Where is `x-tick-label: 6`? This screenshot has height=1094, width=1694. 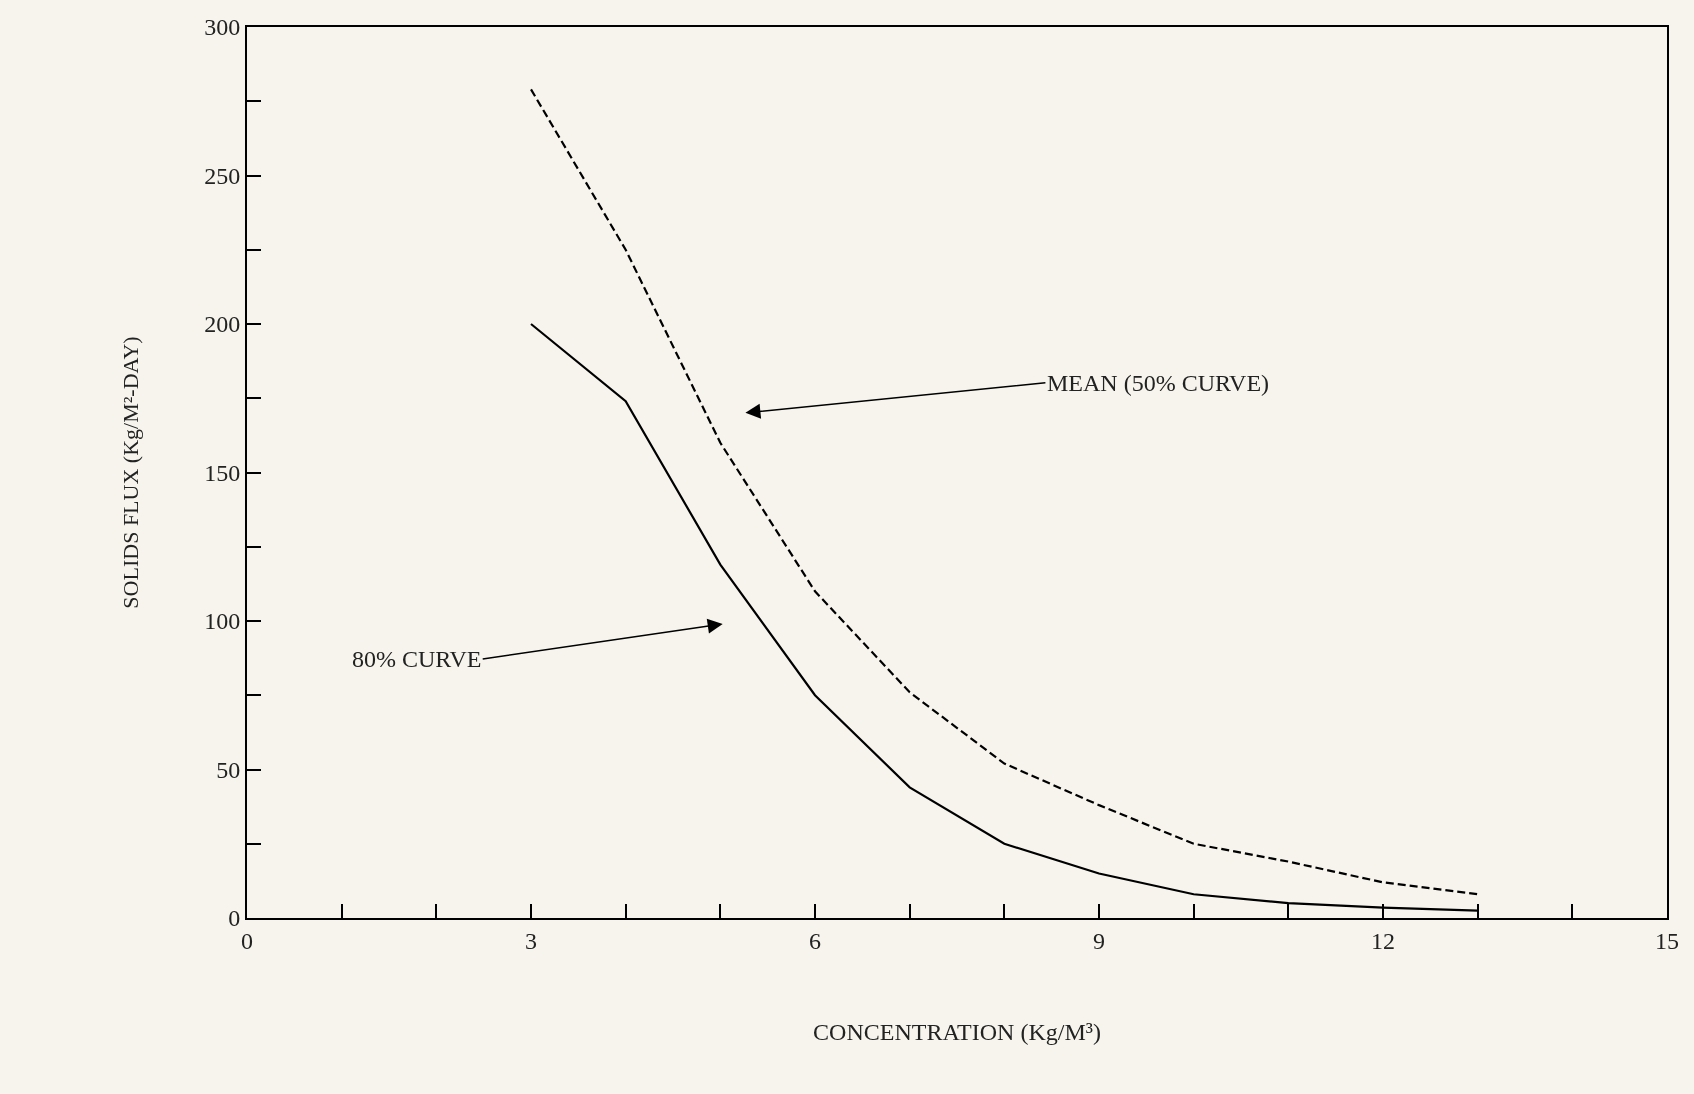 x-tick-label: 6 is located at coordinates (815, 940).